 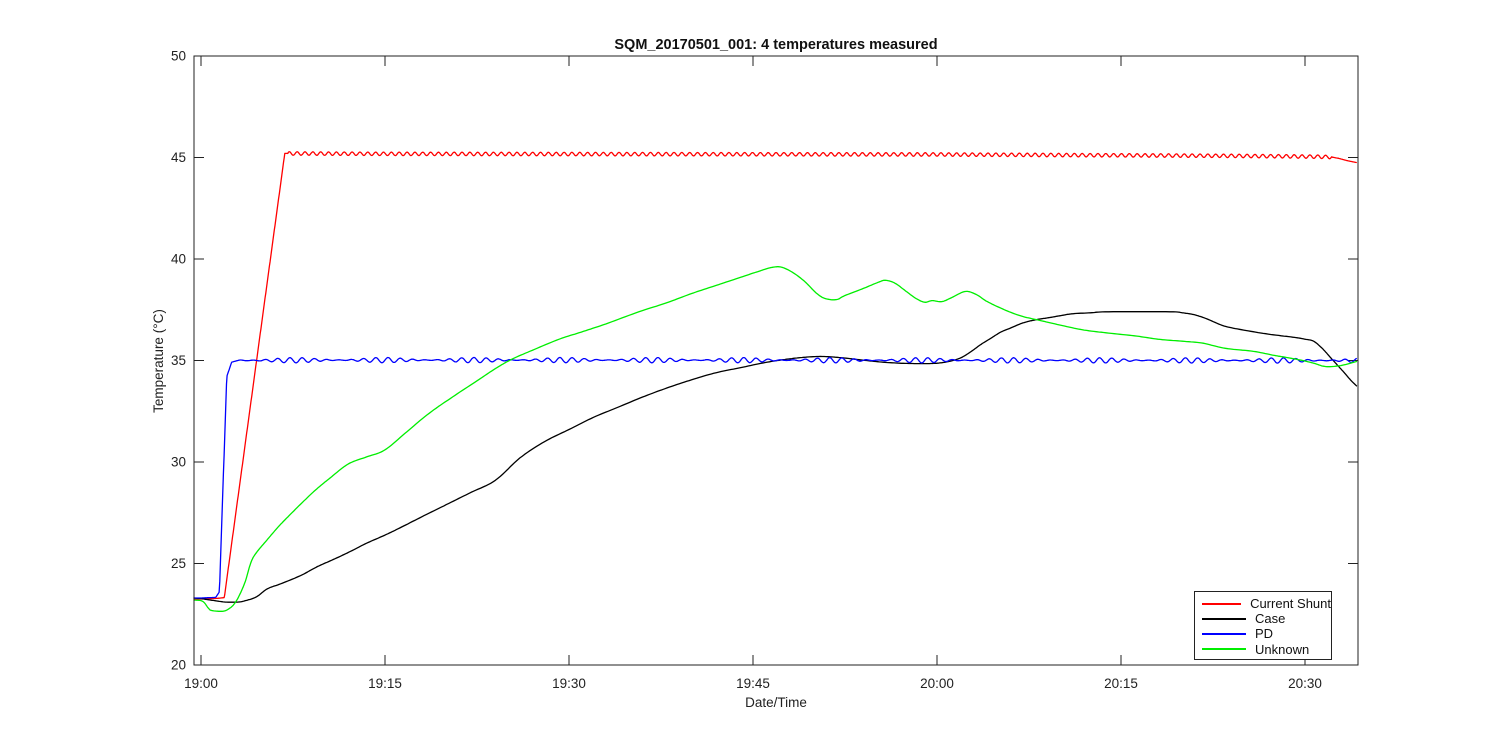 I want to click on legend-item-current-shunt: Current Shunt, so click(x=1266, y=603).